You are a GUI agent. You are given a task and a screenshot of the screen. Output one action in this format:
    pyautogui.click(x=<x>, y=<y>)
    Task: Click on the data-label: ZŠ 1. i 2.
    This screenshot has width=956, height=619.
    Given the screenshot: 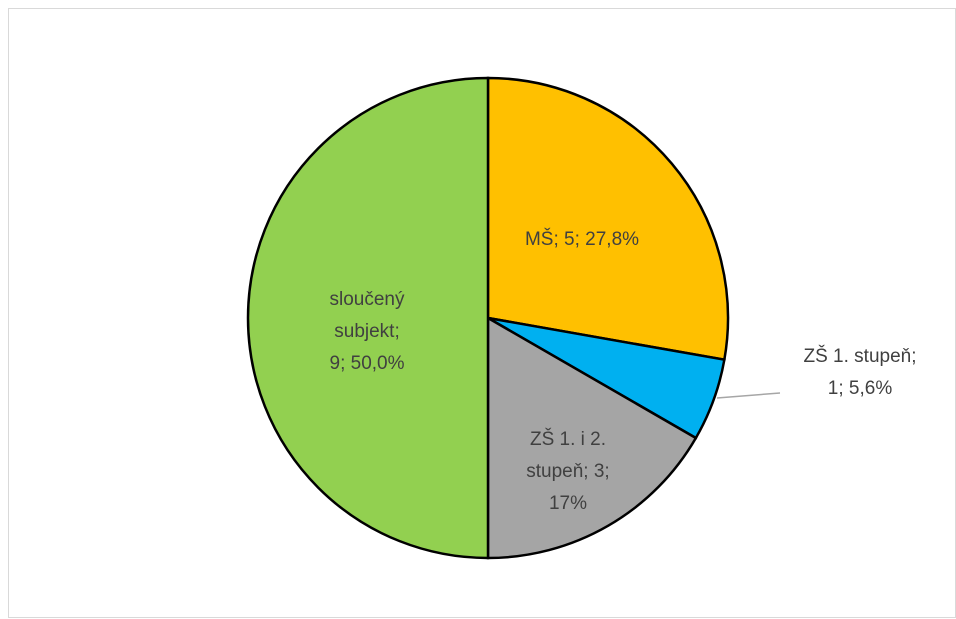 What is the action you would take?
    pyautogui.click(x=568, y=439)
    